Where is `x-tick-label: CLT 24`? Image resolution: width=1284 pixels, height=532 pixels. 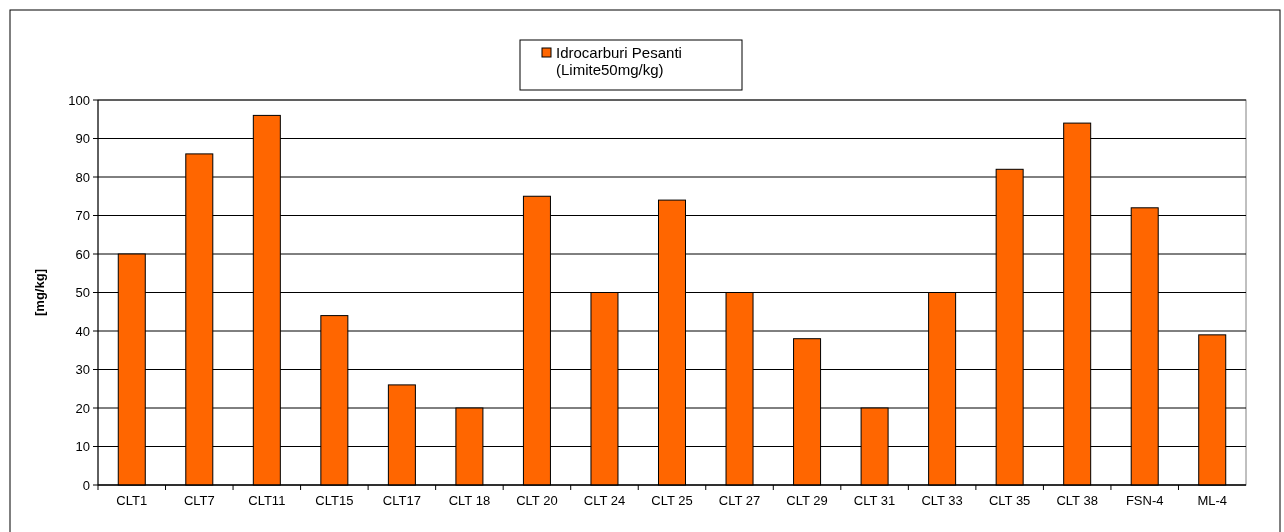
x-tick-label: CLT 24 is located at coordinates (604, 500).